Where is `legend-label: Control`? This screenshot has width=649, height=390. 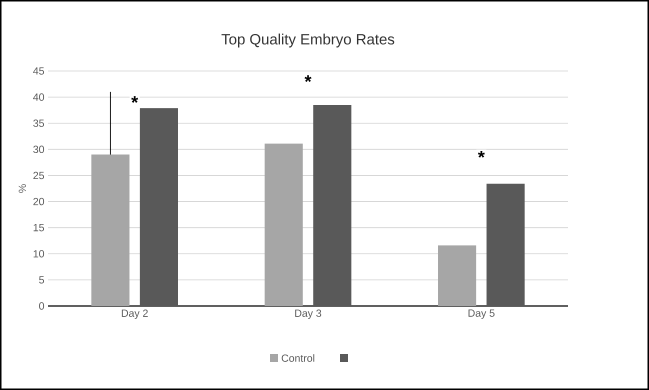
legend-label: Control is located at coordinates (298, 358).